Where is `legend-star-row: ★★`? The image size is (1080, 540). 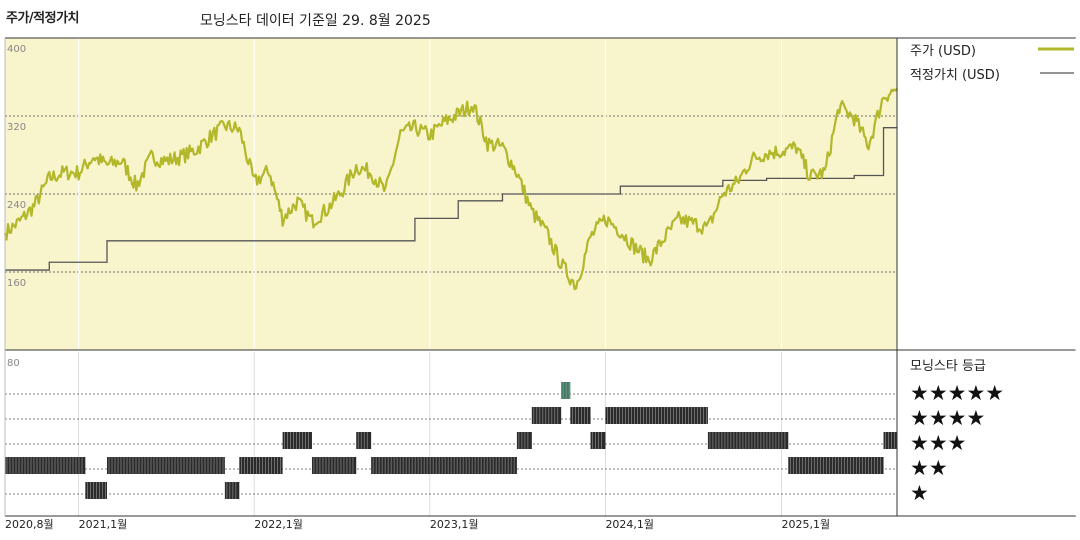
legend-star-row: ★★ is located at coordinates (929, 468).